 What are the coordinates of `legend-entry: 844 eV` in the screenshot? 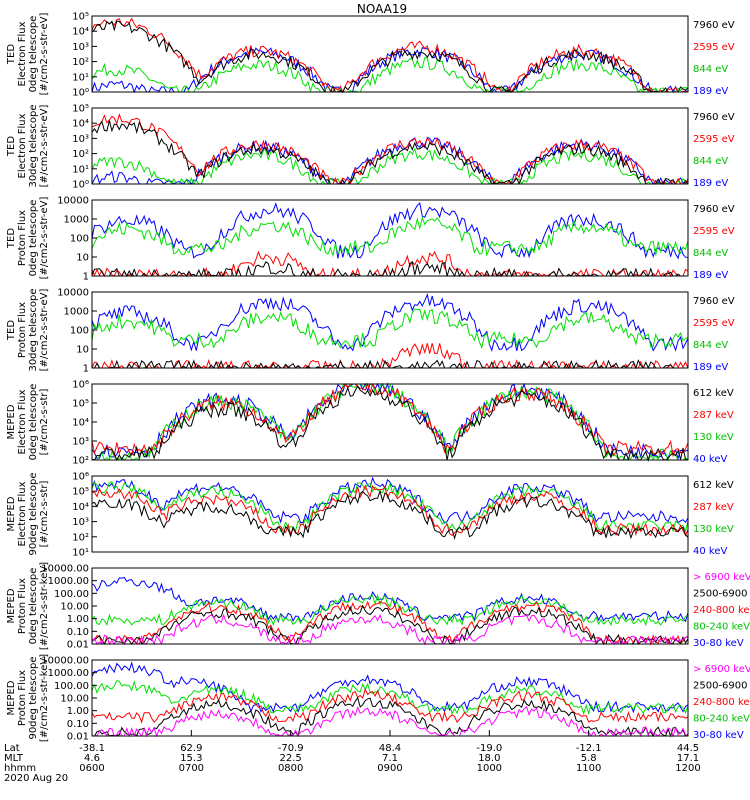 It's located at (710, 253).